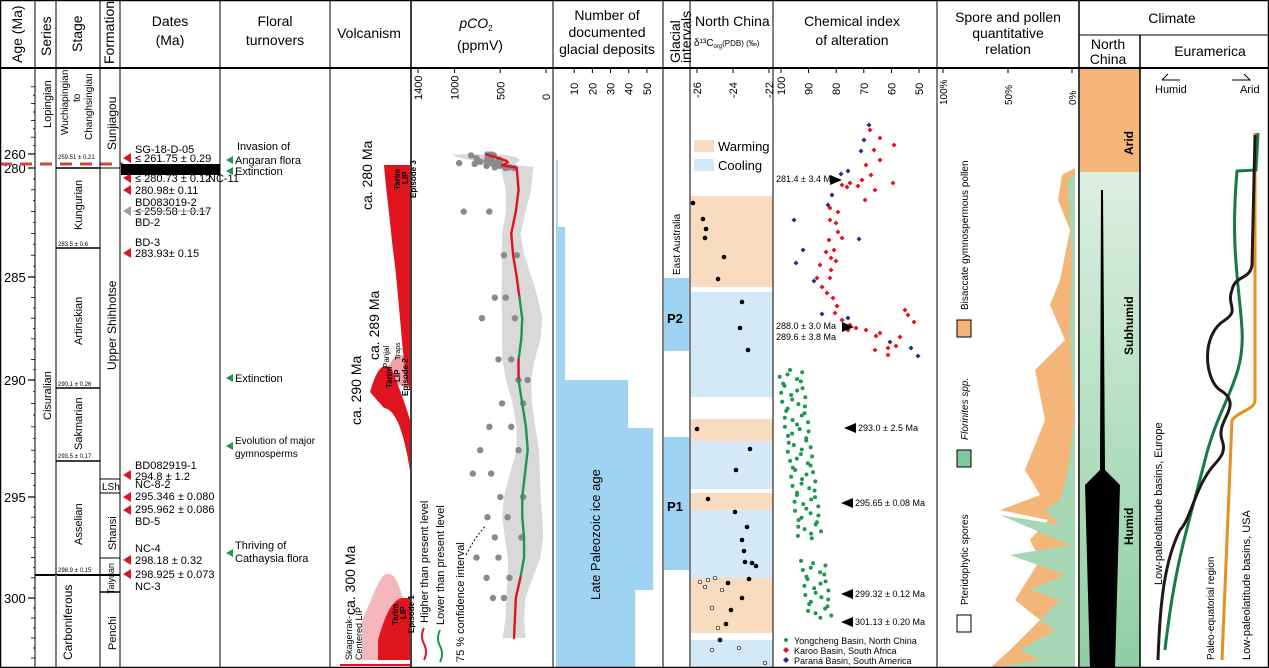 This screenshot has width=1269, height=668. What do you see at coordinates (1108, 44) in the screenshot?
I see `header-climate-nc-1: North` at bounding box center [1108, 44].